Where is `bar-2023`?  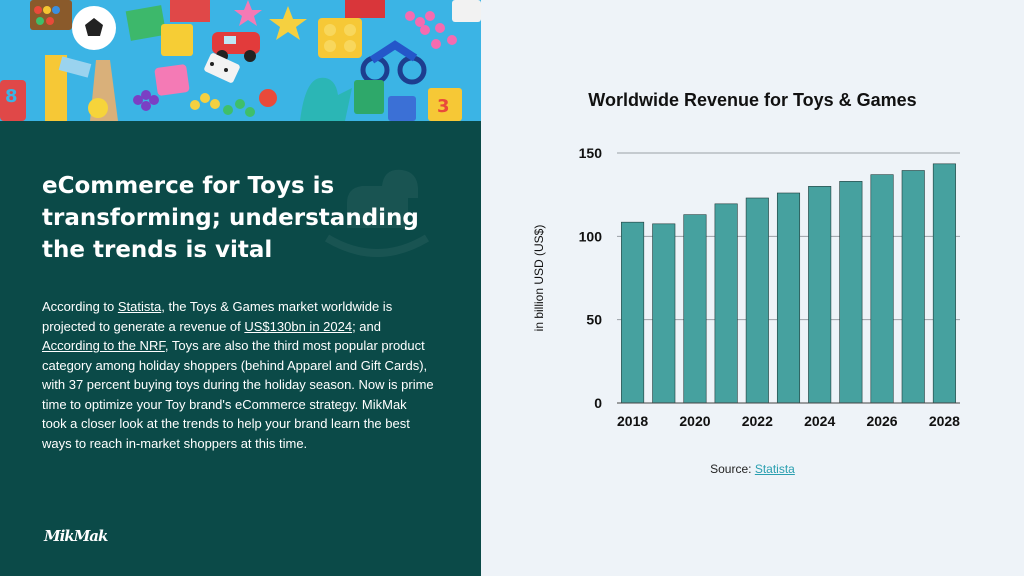 bar-2023 is located at coordinates (788, 298).